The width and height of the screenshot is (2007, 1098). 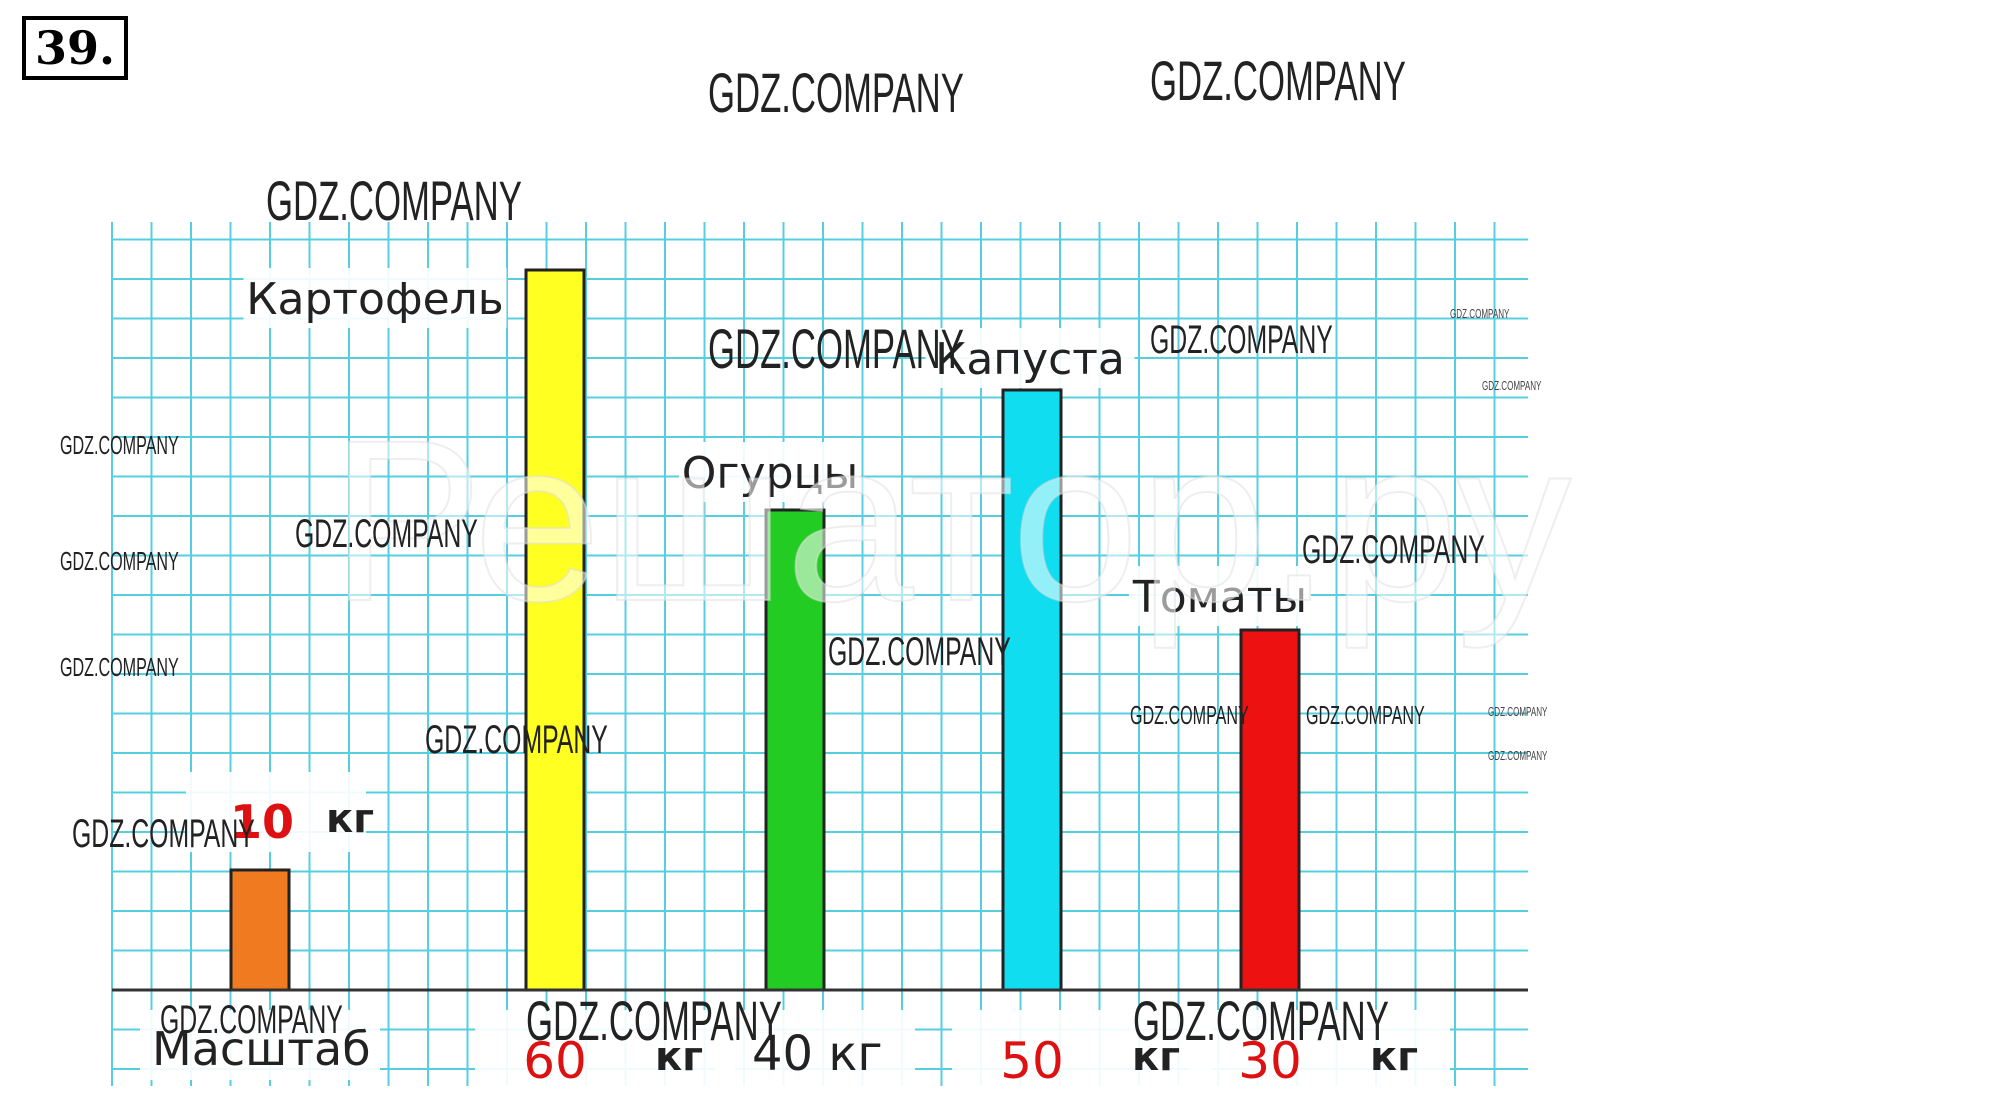 I want to click on value-label-4: 50, so click(x=1032, y=1061).